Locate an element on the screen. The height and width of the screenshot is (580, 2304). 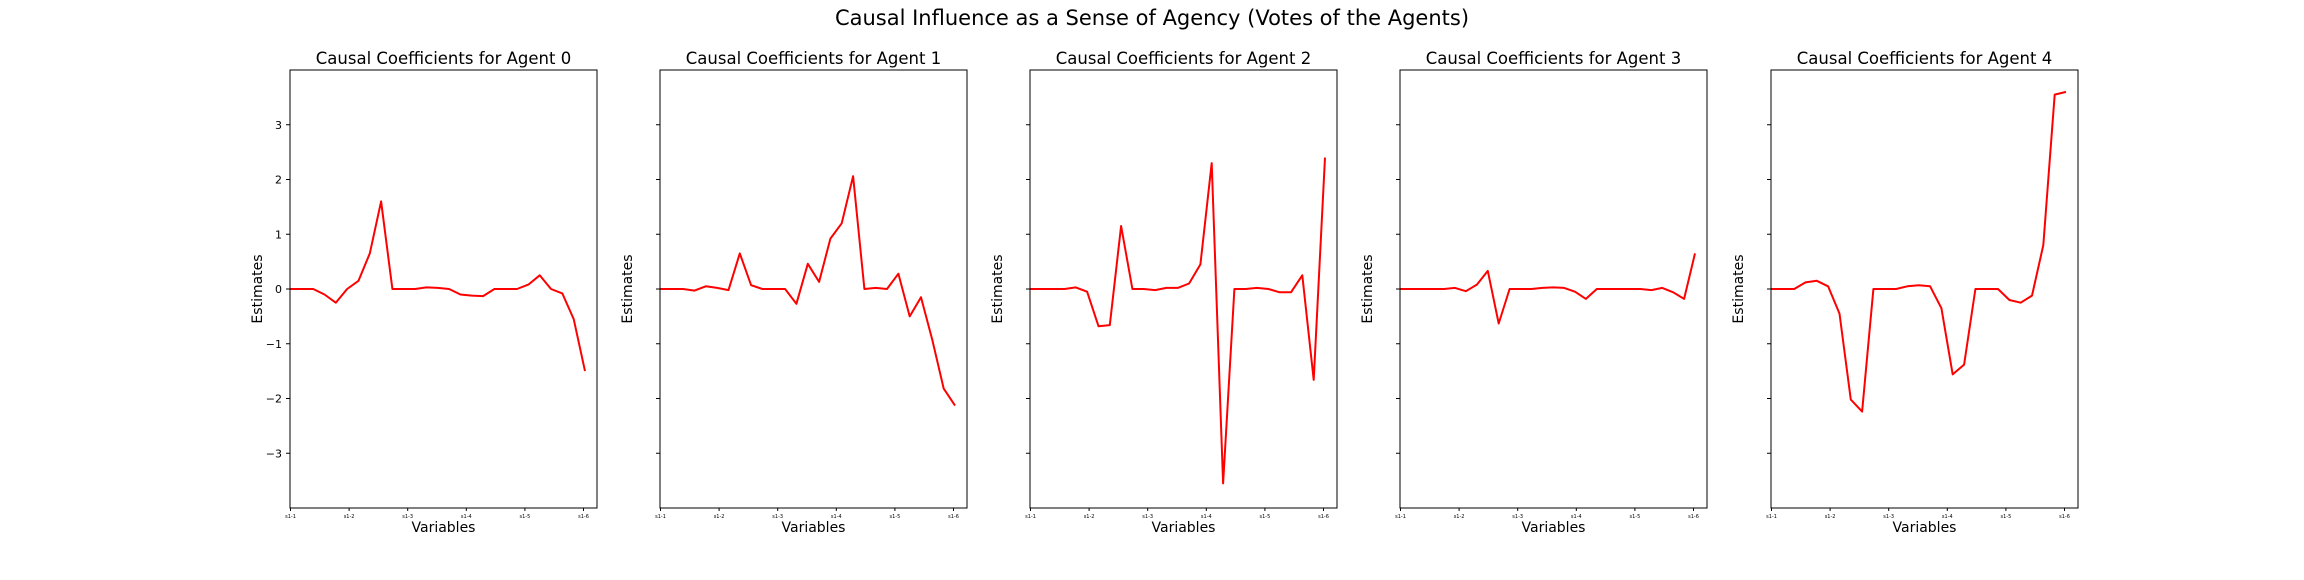
subplot-title: Causal Coefficients for Agent 0 is located at coordinates (443, 58).